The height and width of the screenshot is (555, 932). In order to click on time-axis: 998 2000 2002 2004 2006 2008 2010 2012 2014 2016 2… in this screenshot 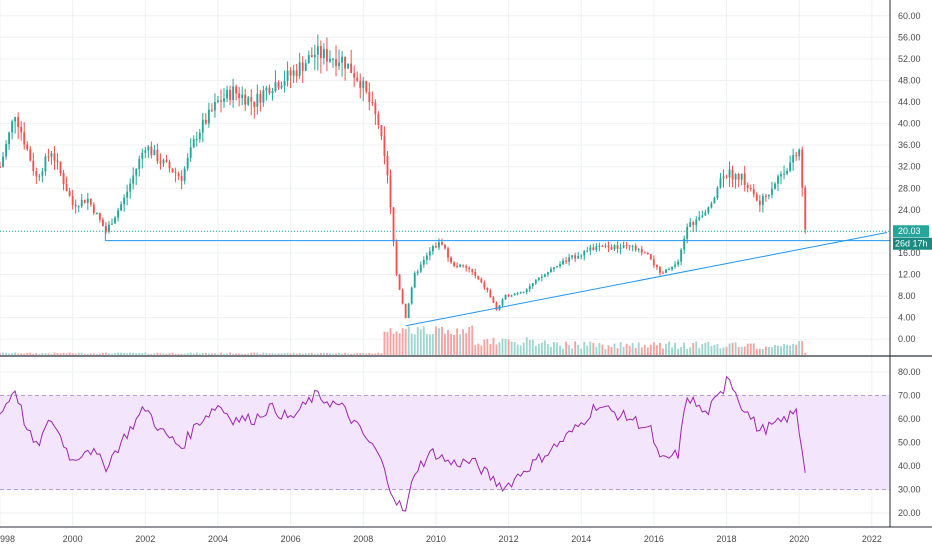, I will do `click(441, 539)`.